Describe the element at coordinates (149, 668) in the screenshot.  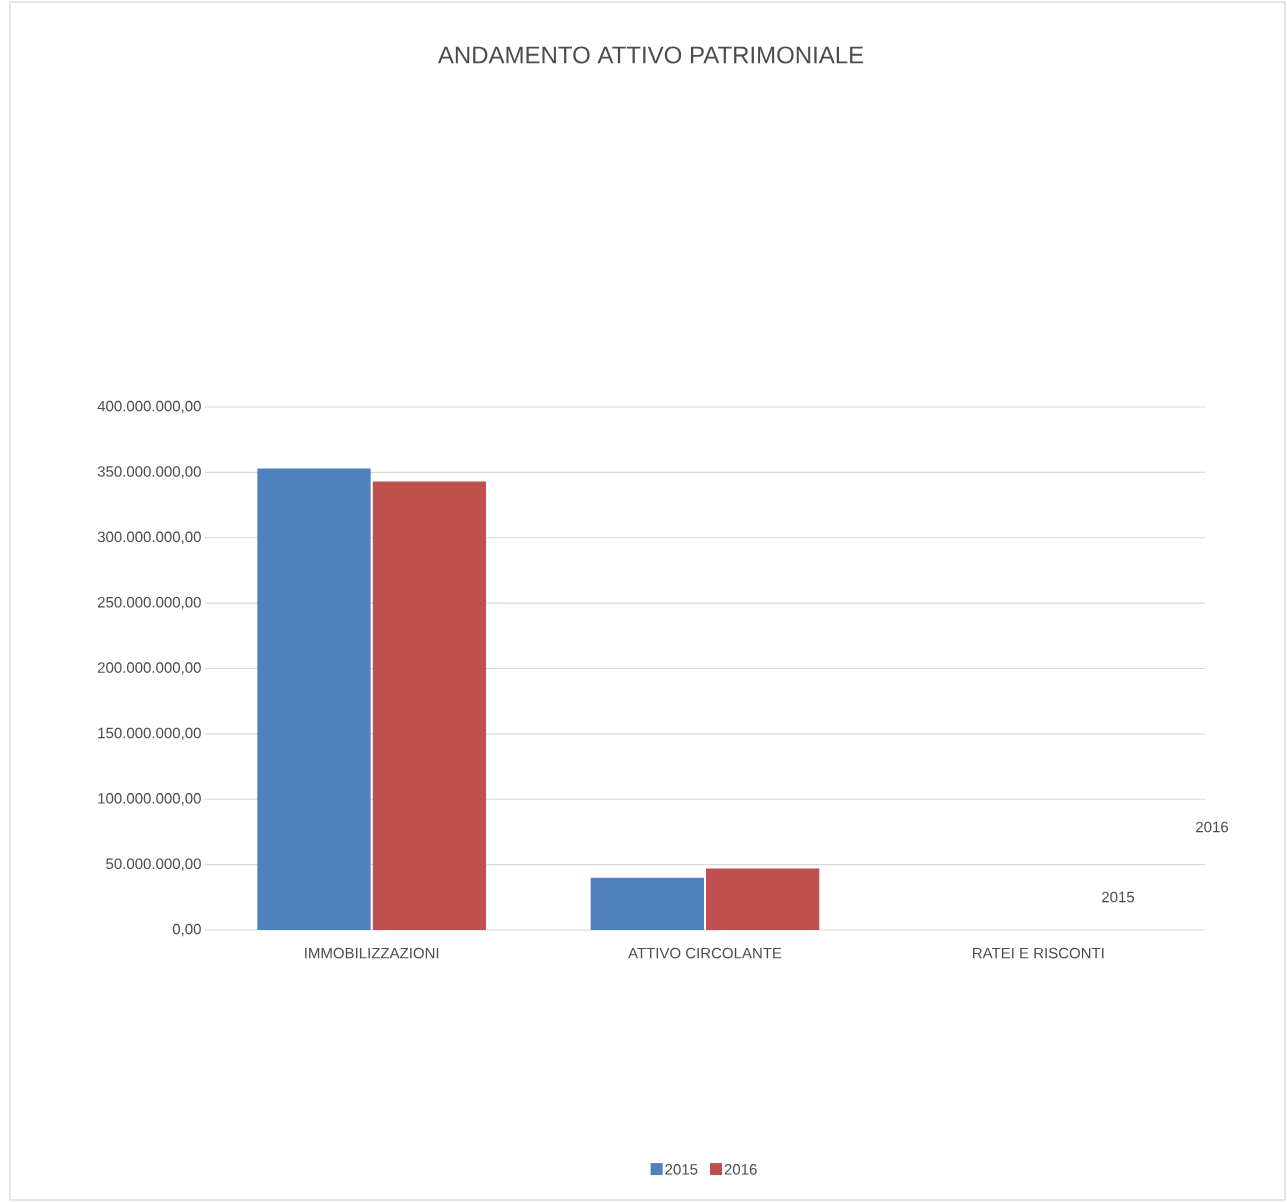
I see `y-tick-label: 200.000.000,00` at that location.